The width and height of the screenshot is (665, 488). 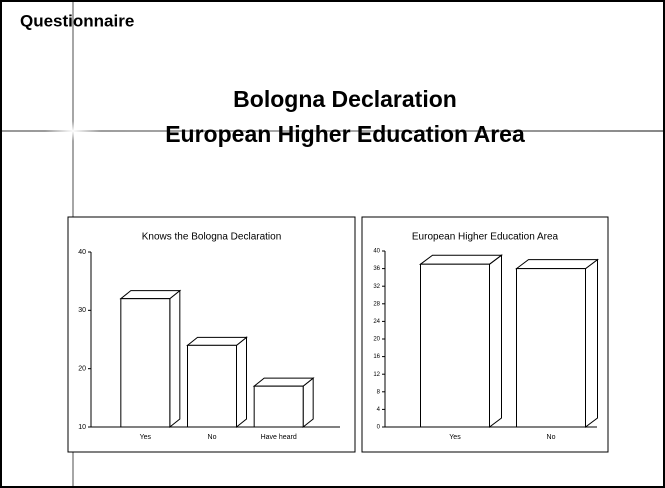 What do you see at coordinates (379, 428) in the screenshot?
I see `y-tick-label: 0` at bounding box center [379, 428].